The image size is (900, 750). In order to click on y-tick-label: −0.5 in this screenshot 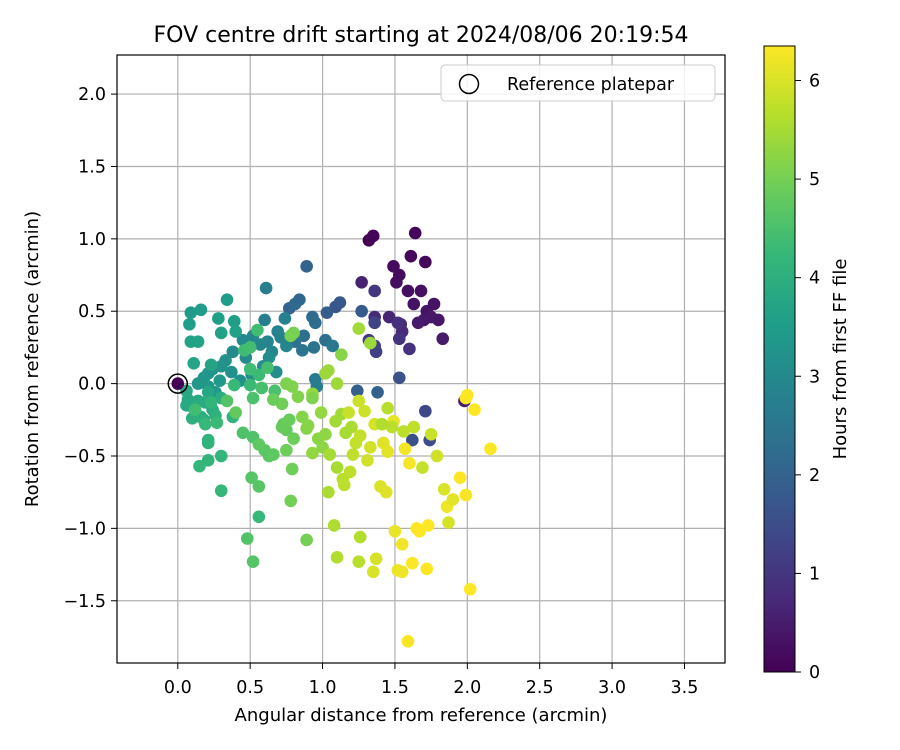, I will do `click(85, 457)`.